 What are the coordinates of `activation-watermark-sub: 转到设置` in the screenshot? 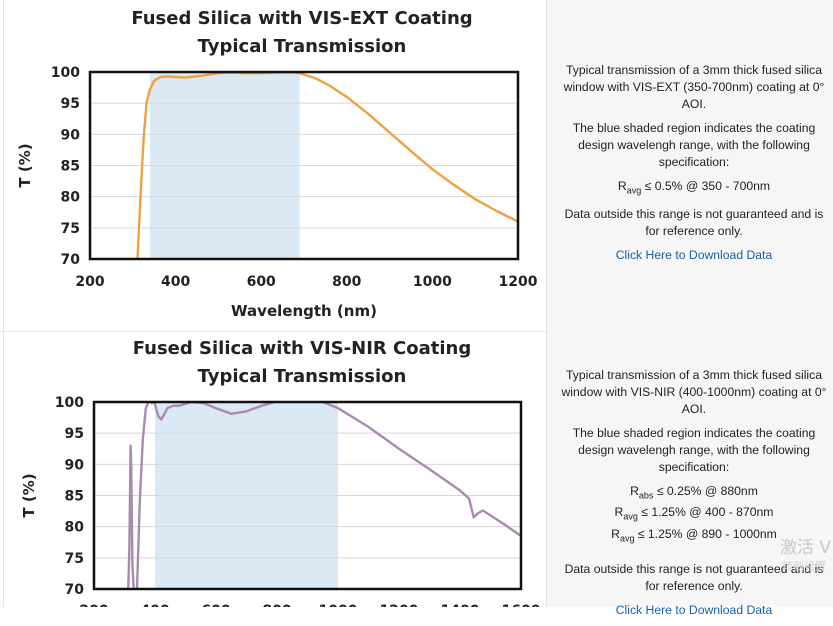 It's located at (804, 566).